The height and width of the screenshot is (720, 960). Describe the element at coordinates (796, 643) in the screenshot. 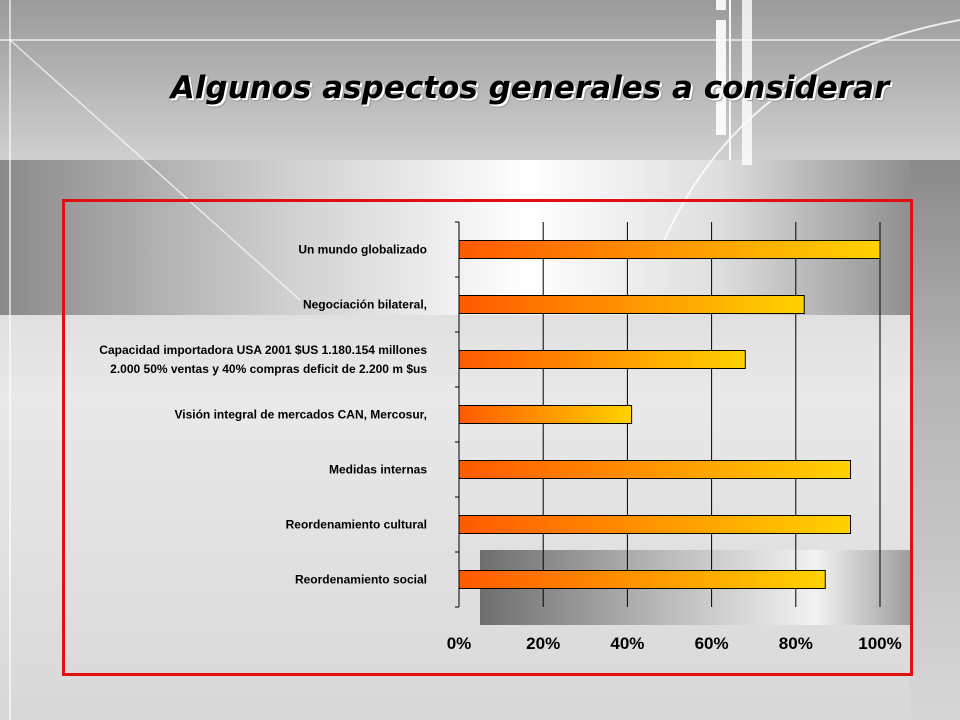

I see `x-tick-label: 80%` at that location.